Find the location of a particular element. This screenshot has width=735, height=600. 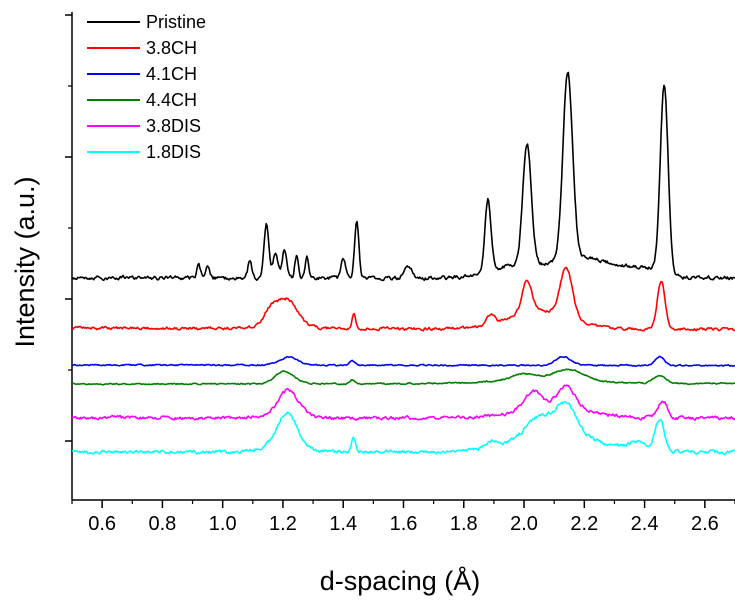

y-axis-title: Intensity (a.u.) is located at coordinates (25, 261).